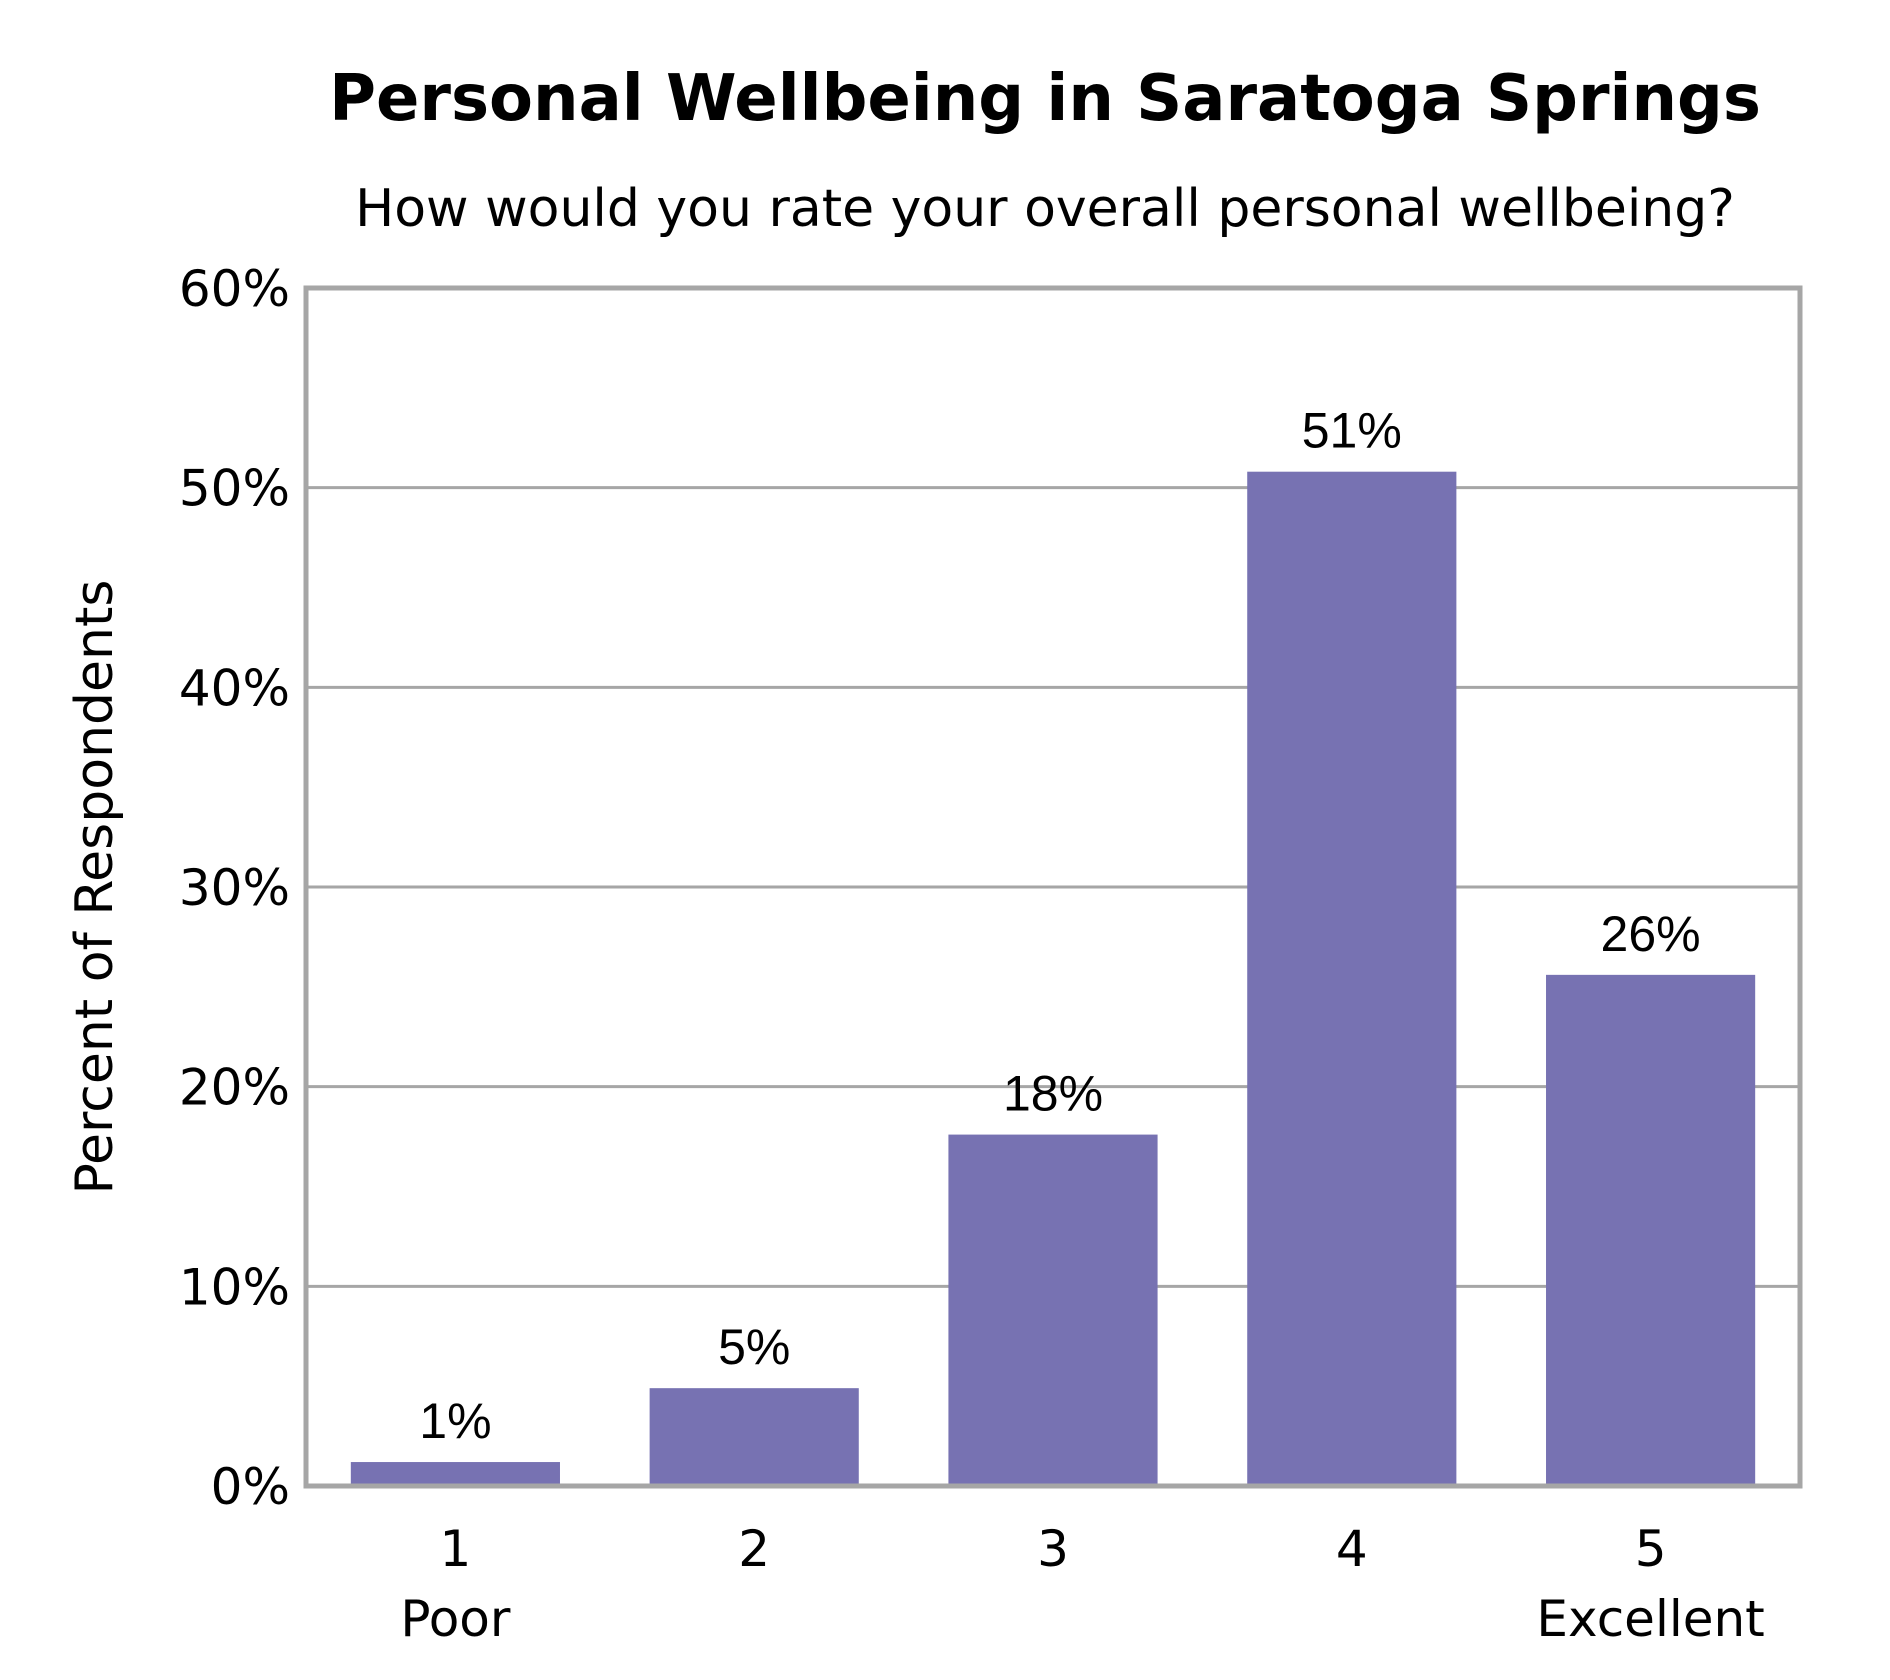  What do you see at coordinates (455, 1549) in the screenshot?
I see `x-tick-label: 1` at bounding box center [455, 1549].